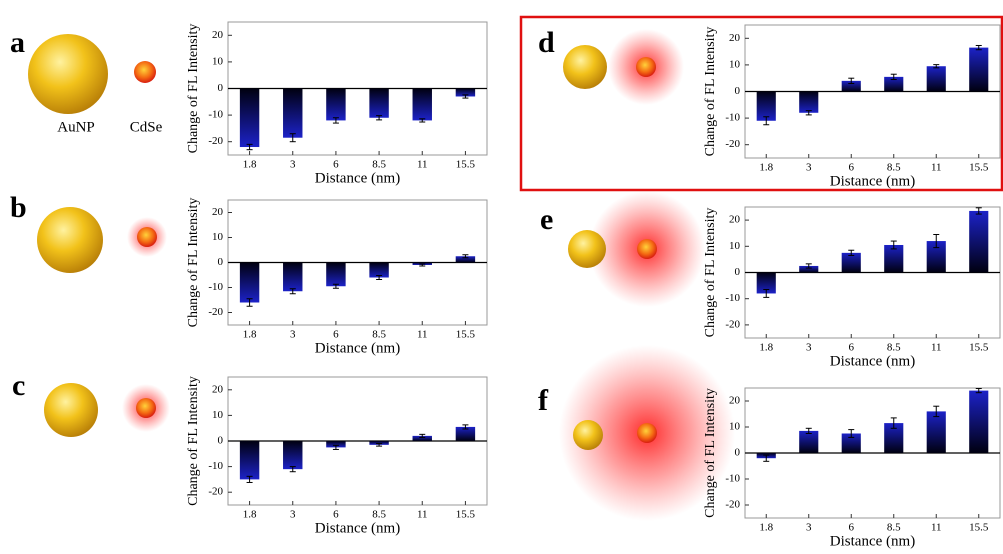 The height and width of the screenshot is (554, 1003). Describe the element at coordinates (546, 42) in the screenshot. I see `panel-label: d` at that location.